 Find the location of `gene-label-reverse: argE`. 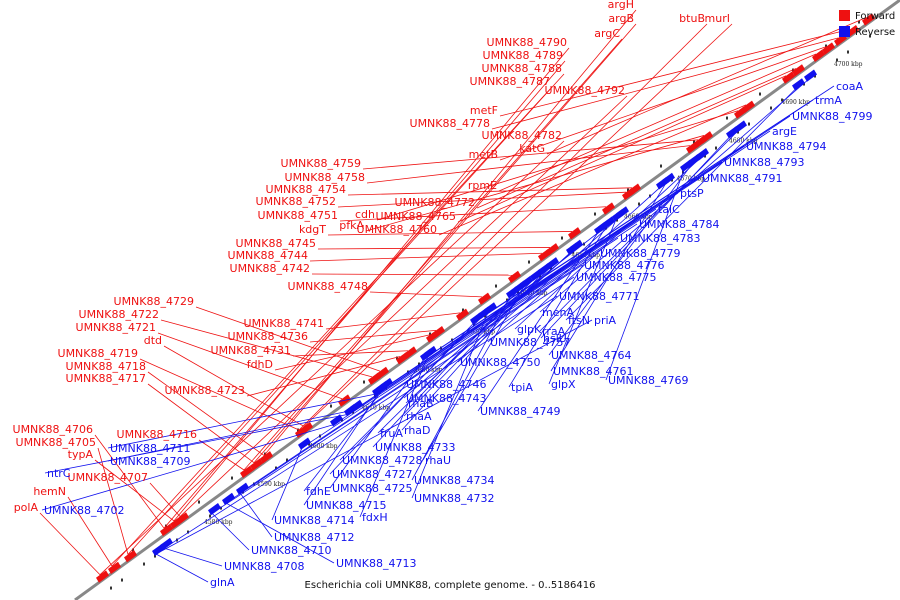

gene-label-reverse: argE is located at coordinates (784, 131).